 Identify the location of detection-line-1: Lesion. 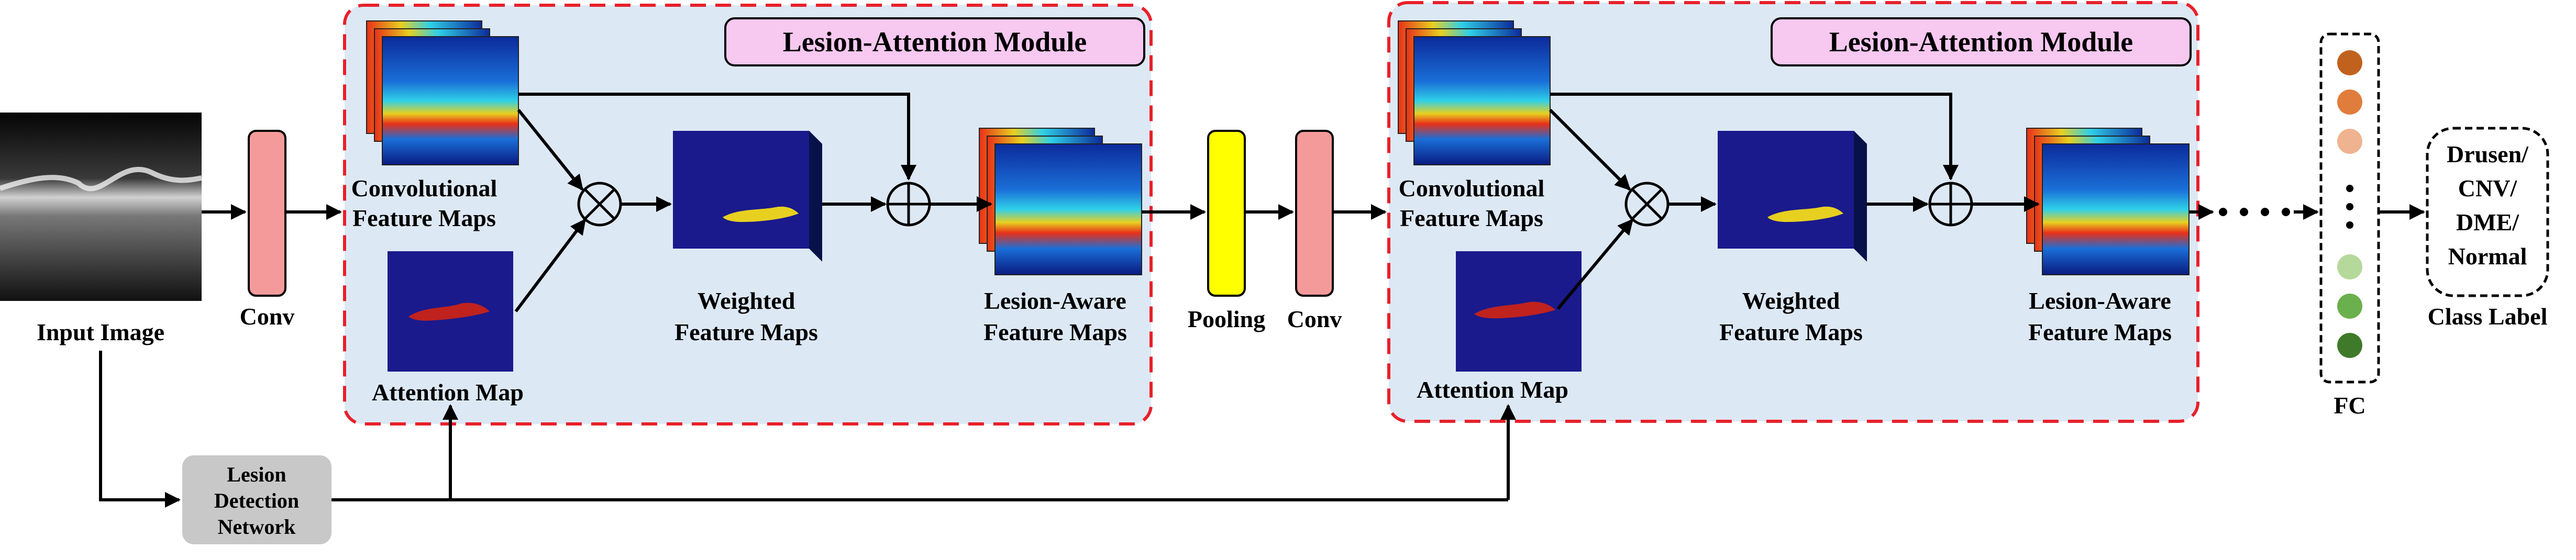
(256, 474).